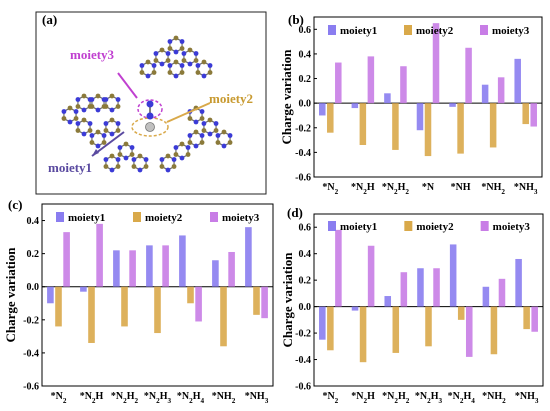  What do you see at coordinates (158, 398) in the screenshot?
I see `x-tick-label: *N2H3` at bounding box center [158, 398].